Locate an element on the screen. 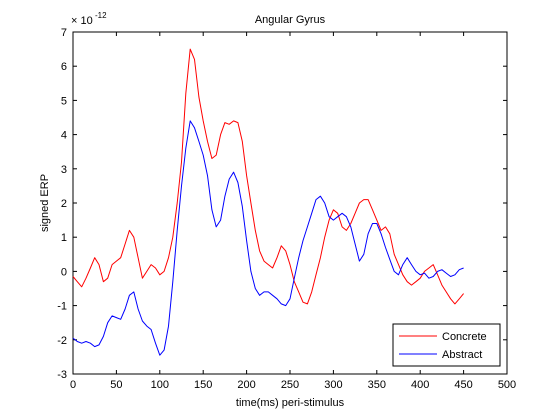 This screenshot has height=420, width=560. legend-box is located at coordinates (446, 345).